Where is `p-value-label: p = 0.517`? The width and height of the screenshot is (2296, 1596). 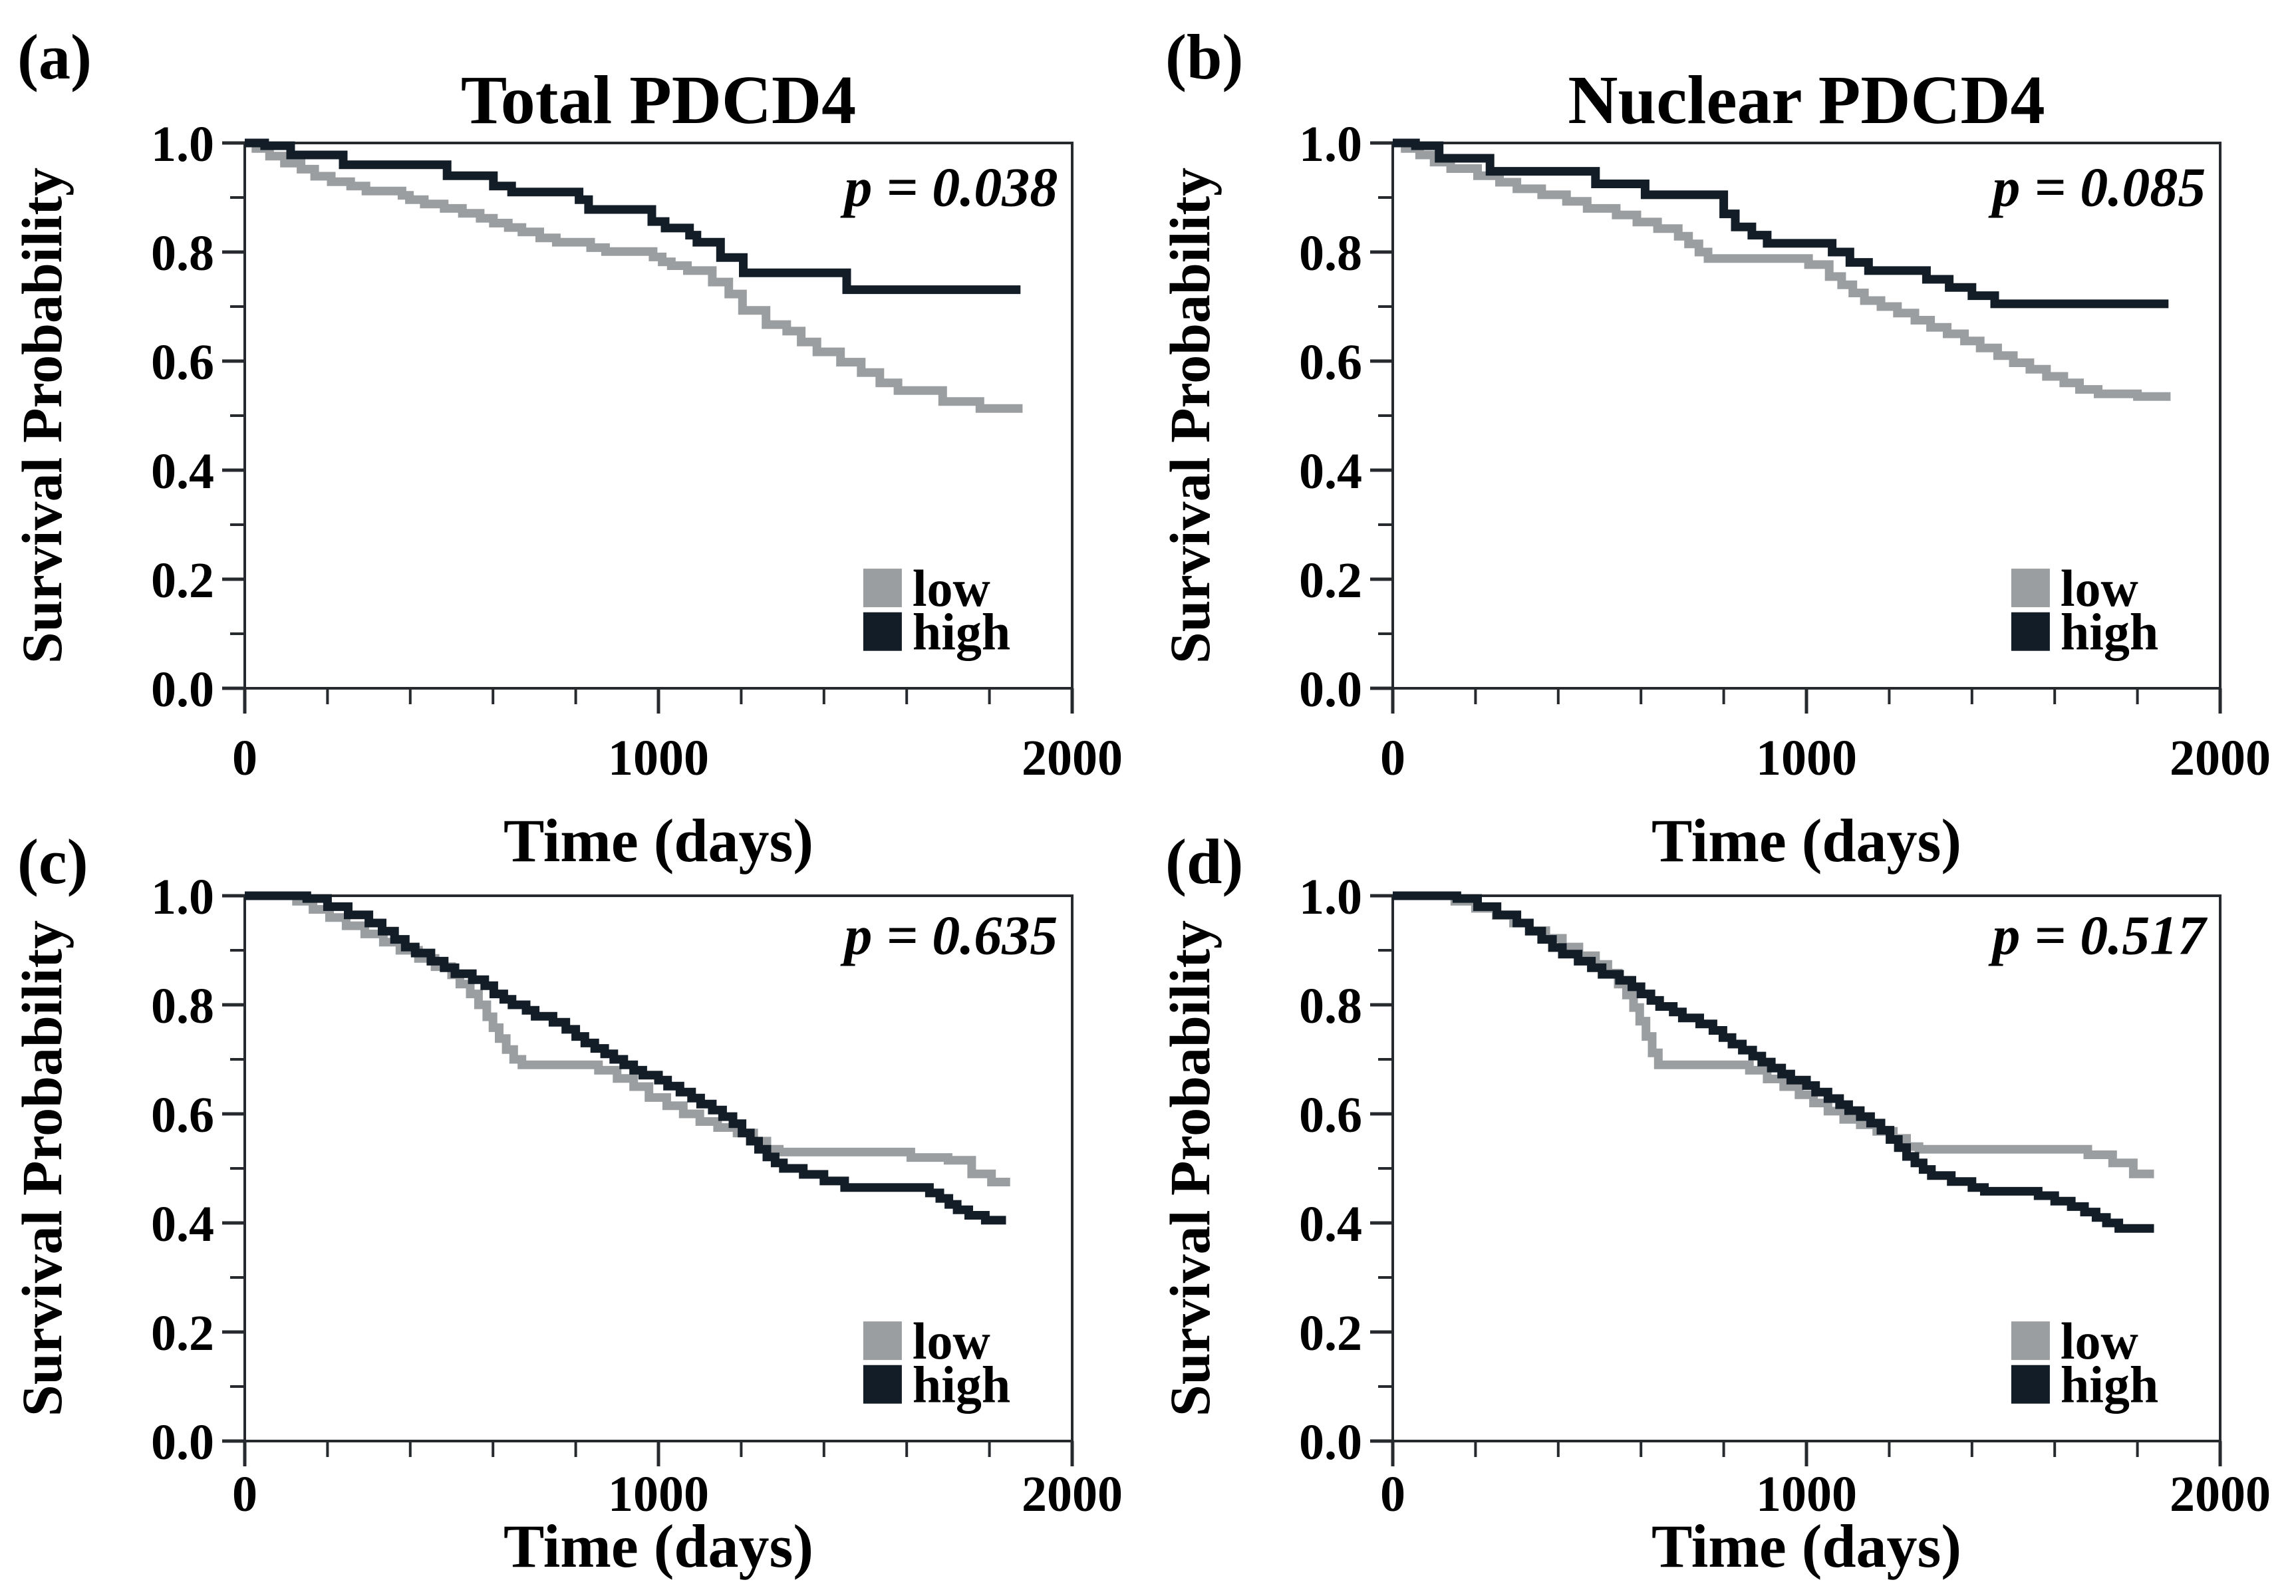 p-value-label: p = 0.517 is located at coordinates (2098, 936).